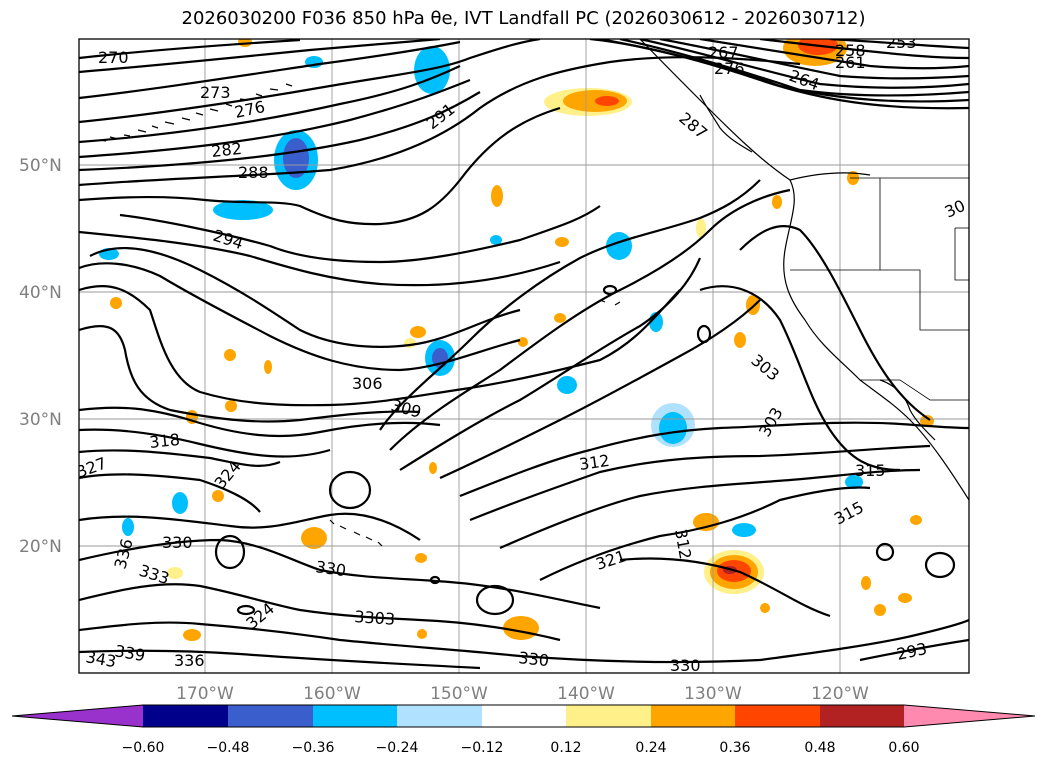  Describe the element at coordinates (459, 694) in the screenshot. I see `lon-label-150w: 150°W` at that location.